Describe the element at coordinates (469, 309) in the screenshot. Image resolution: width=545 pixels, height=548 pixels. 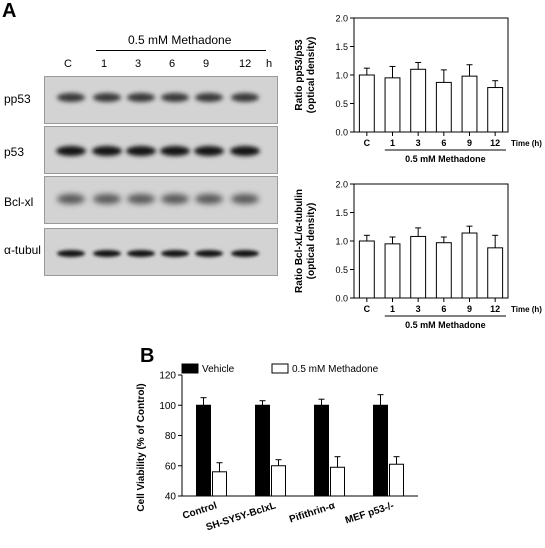
I see `x-tick-label: 9` at that location.